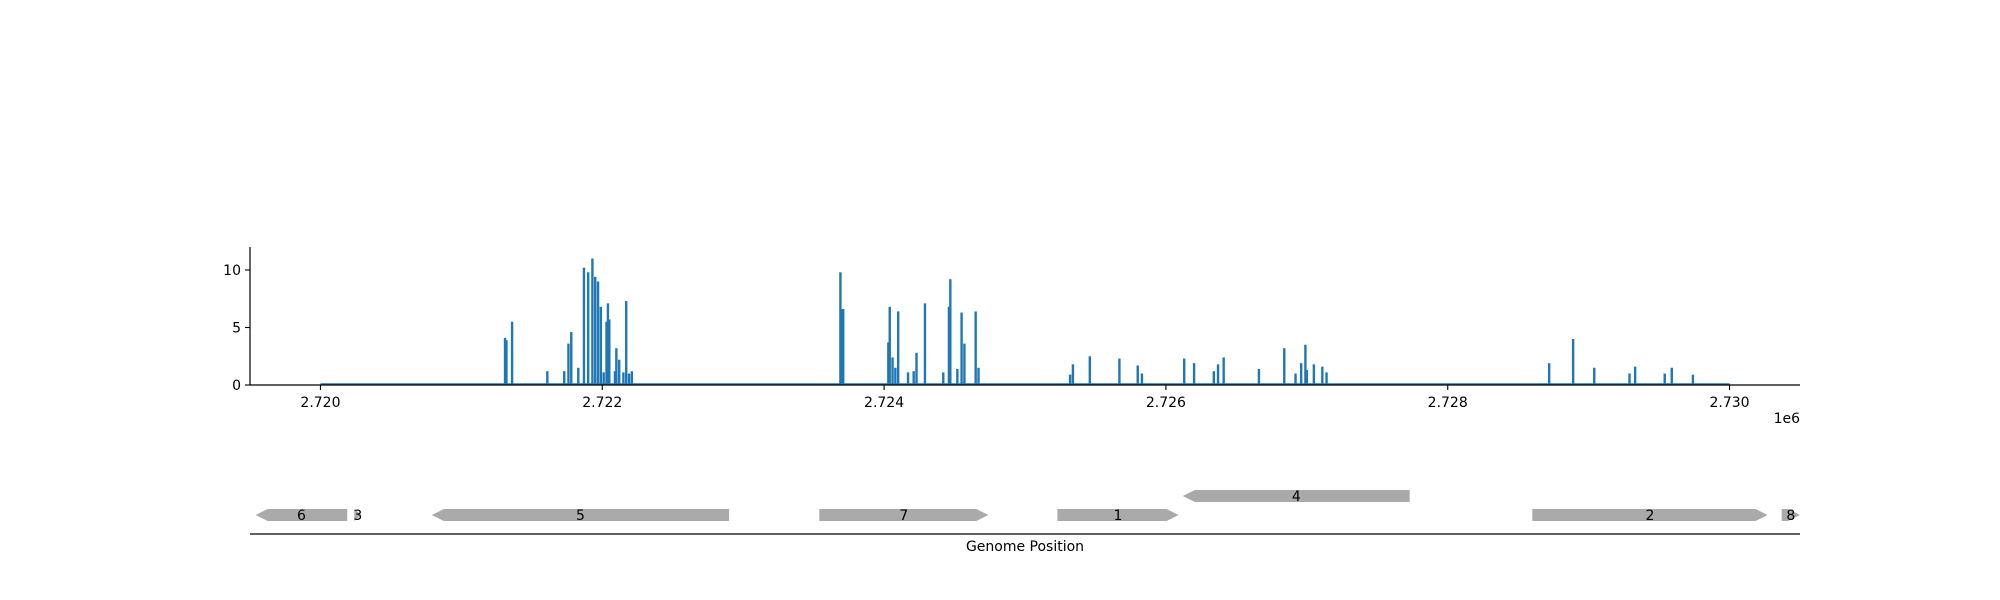 Image resolution: width=2000 pixels, height=600 pixels. What do you see at coordinates (884, 403) in the screenshot?
I see `x-tick-label: 2.724` at bounding box center [884, 403].